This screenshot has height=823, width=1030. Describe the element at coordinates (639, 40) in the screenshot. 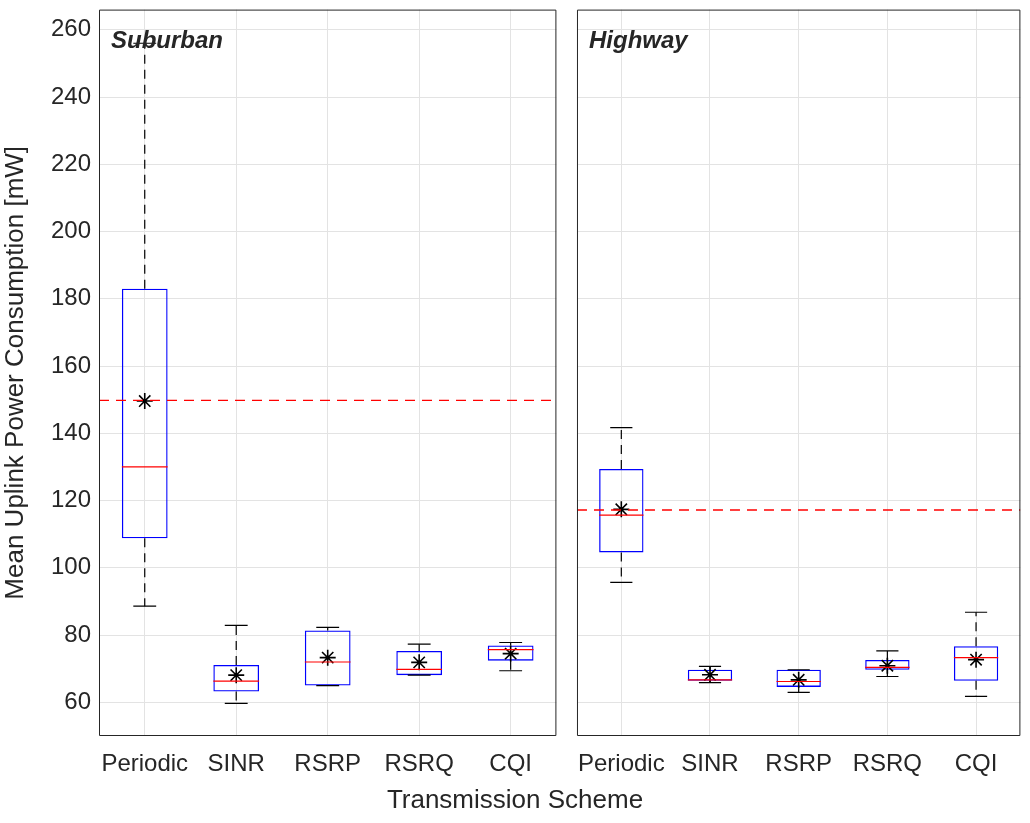

I see `annotation: Highway` at that location.